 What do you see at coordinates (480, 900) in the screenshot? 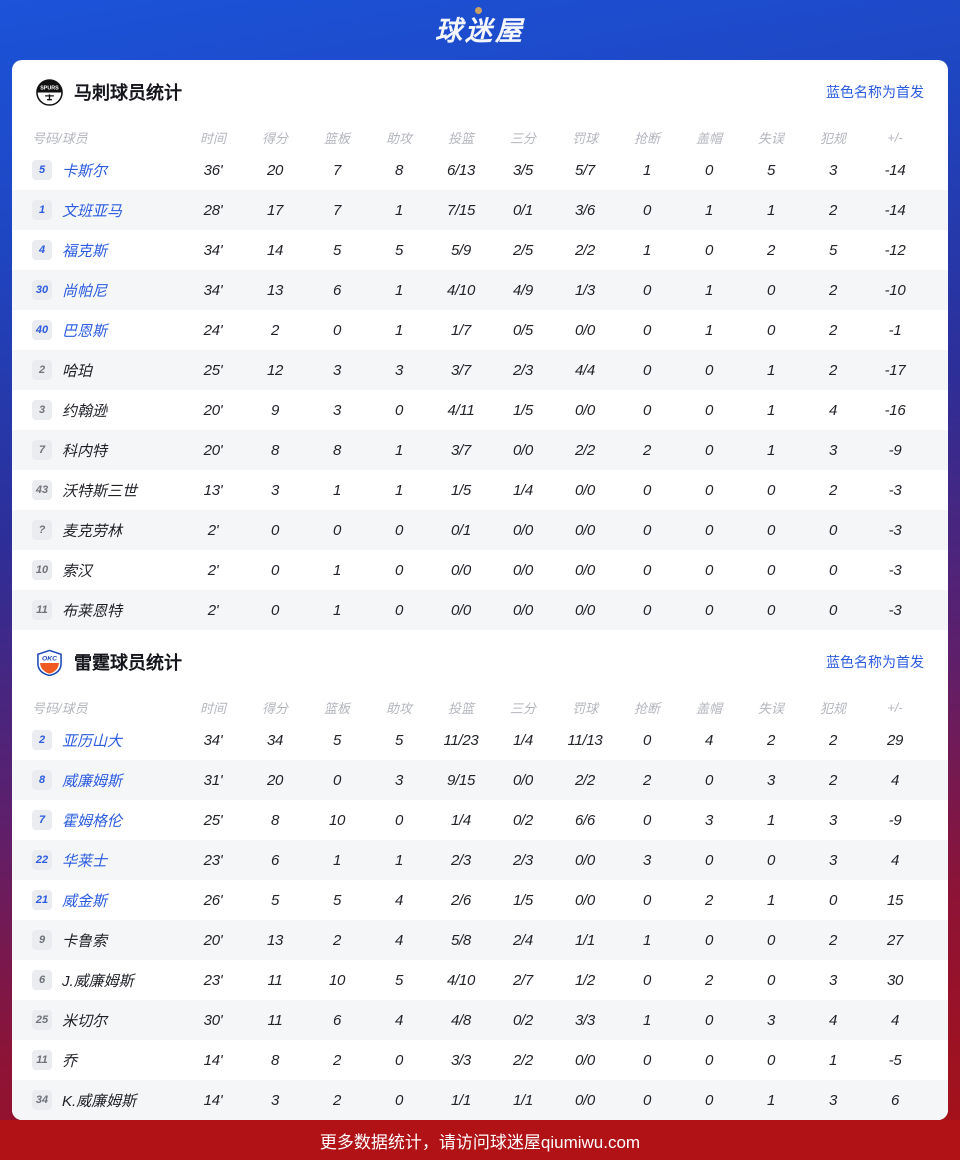
I see `player-row: 21 威金斯 26' 5 5 4 2/6 1/5 0/0 0 2 1 0 15` at bounding box center [480, 900].